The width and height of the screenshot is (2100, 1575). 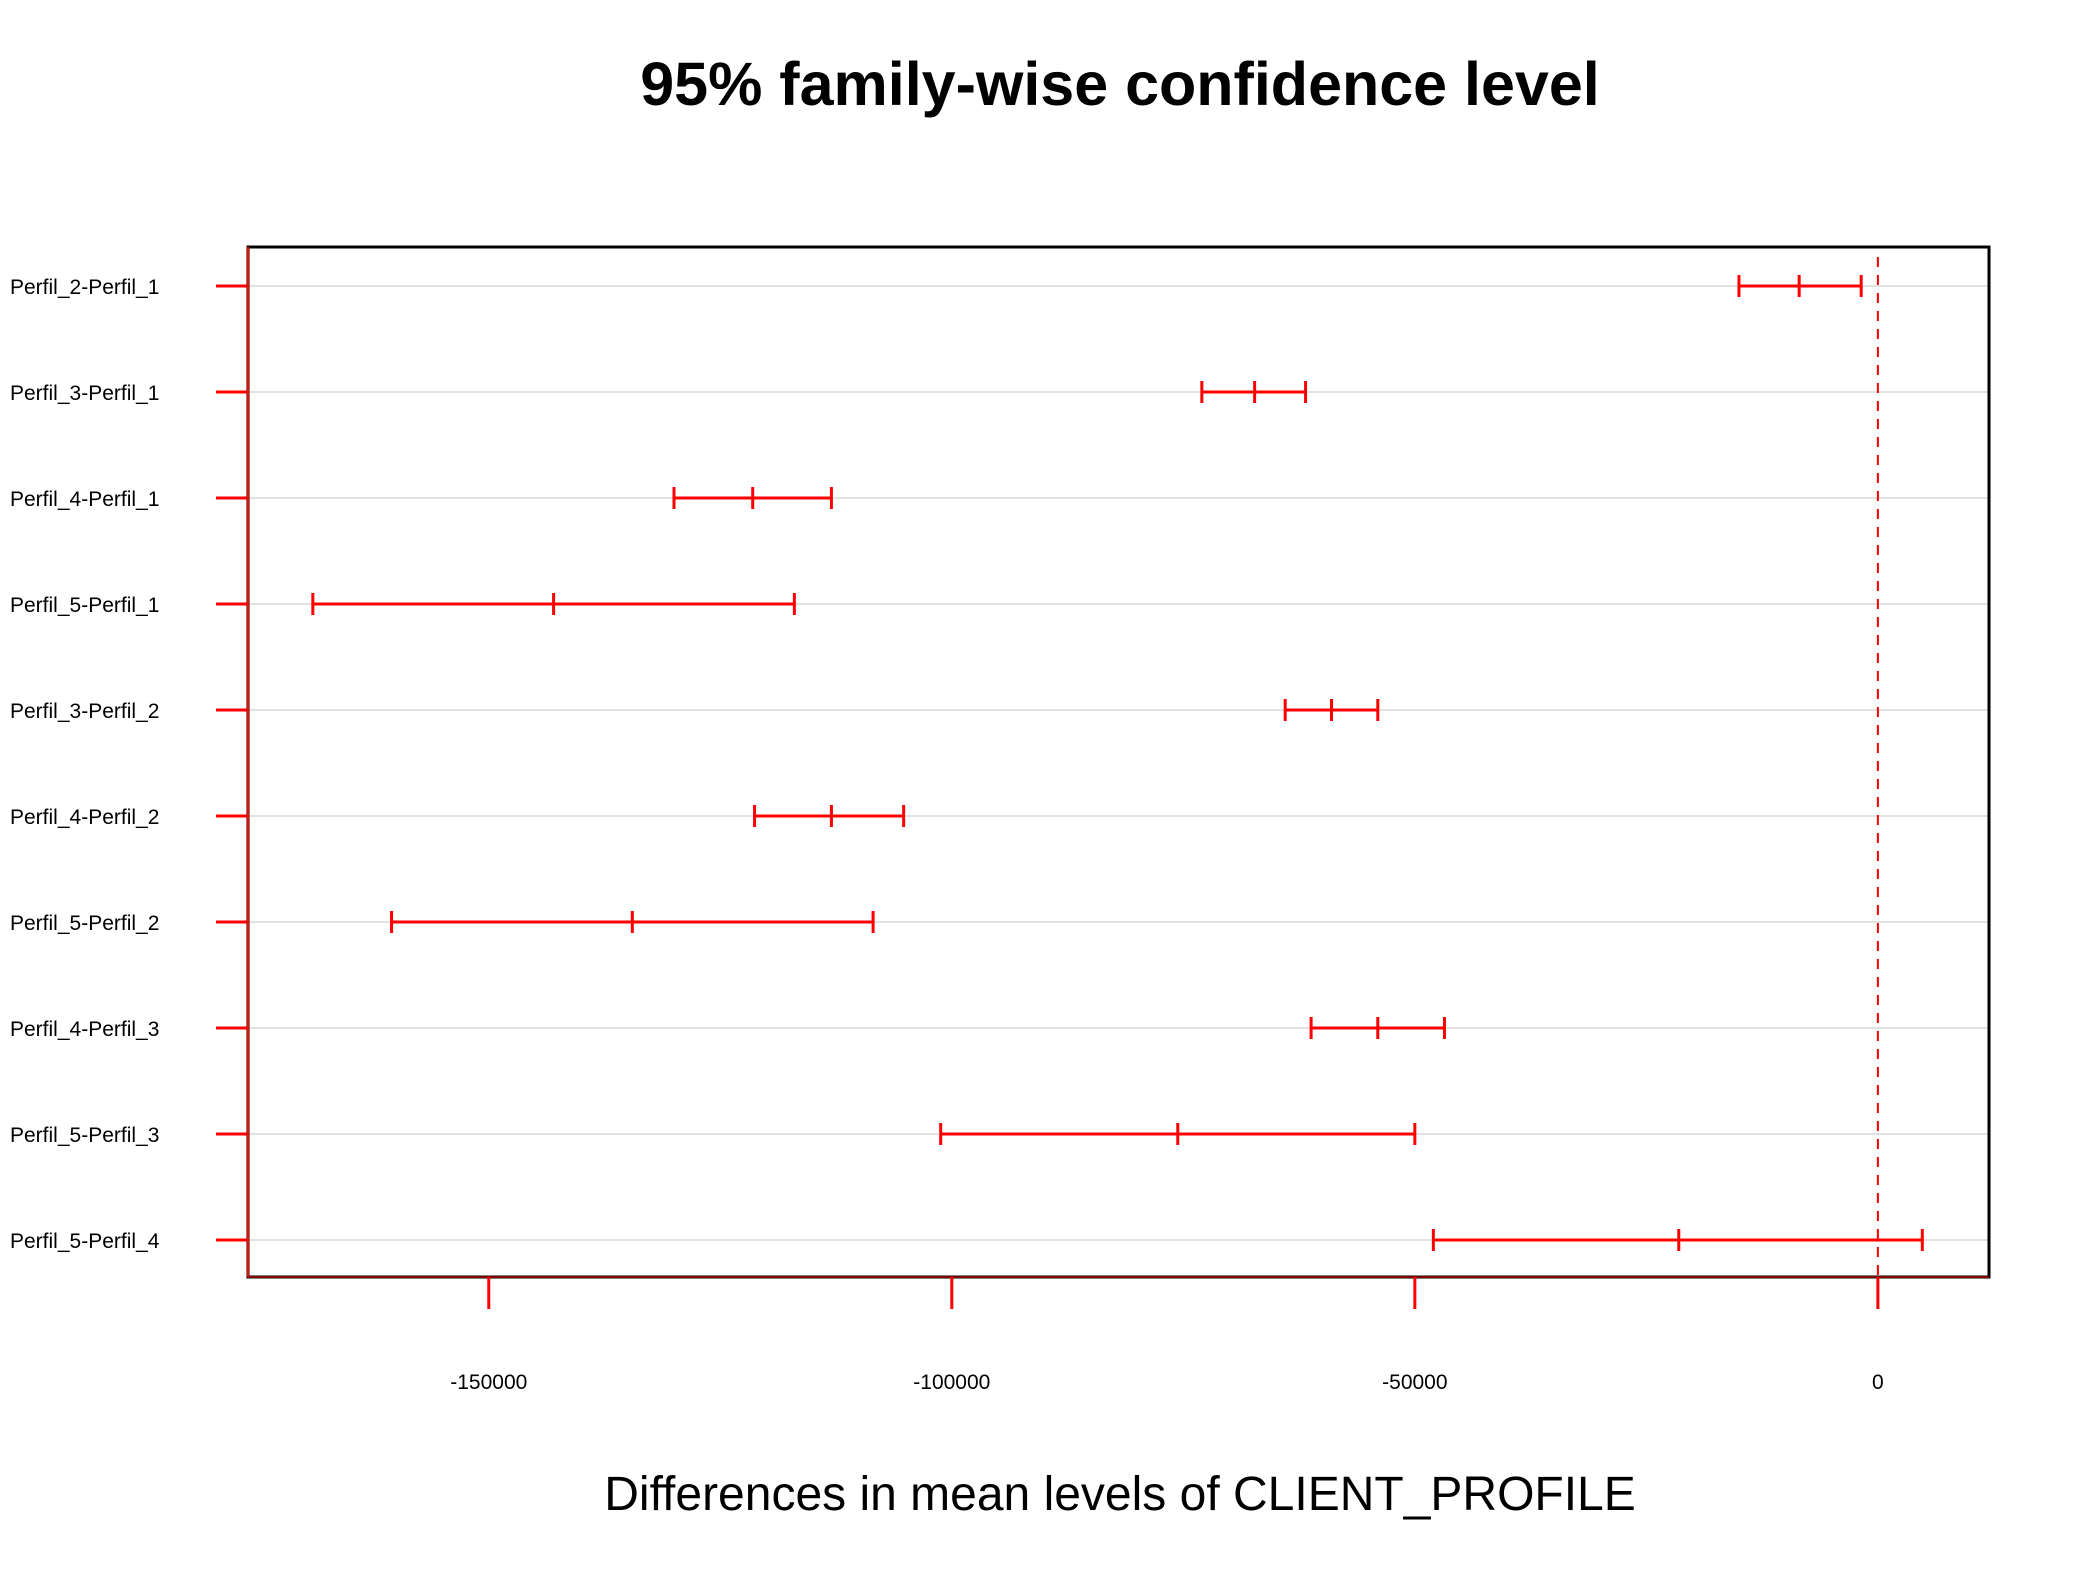 I want to click on comparison-label: Perfil_5-Perfil_2, so click(x=84, y=923).